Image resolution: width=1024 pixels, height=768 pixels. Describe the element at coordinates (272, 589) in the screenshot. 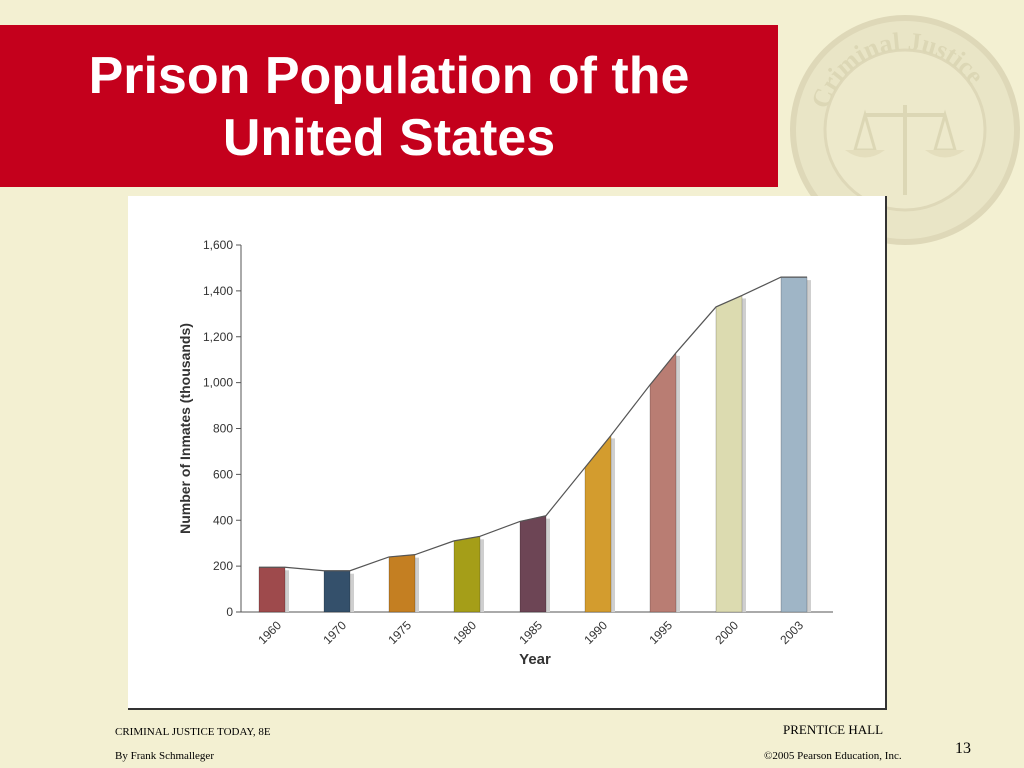

I see `bar-1960` at that location.